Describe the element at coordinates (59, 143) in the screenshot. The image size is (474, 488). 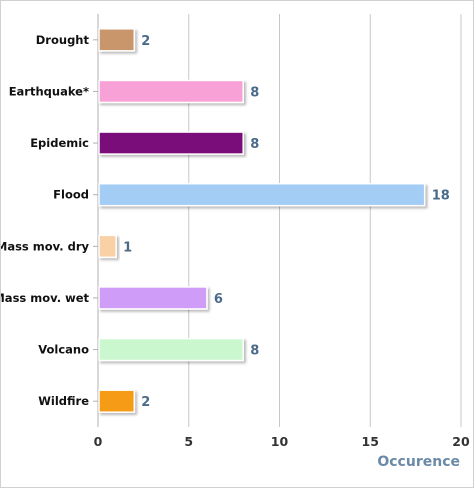
I see `category-label: Epidemic` at that location.